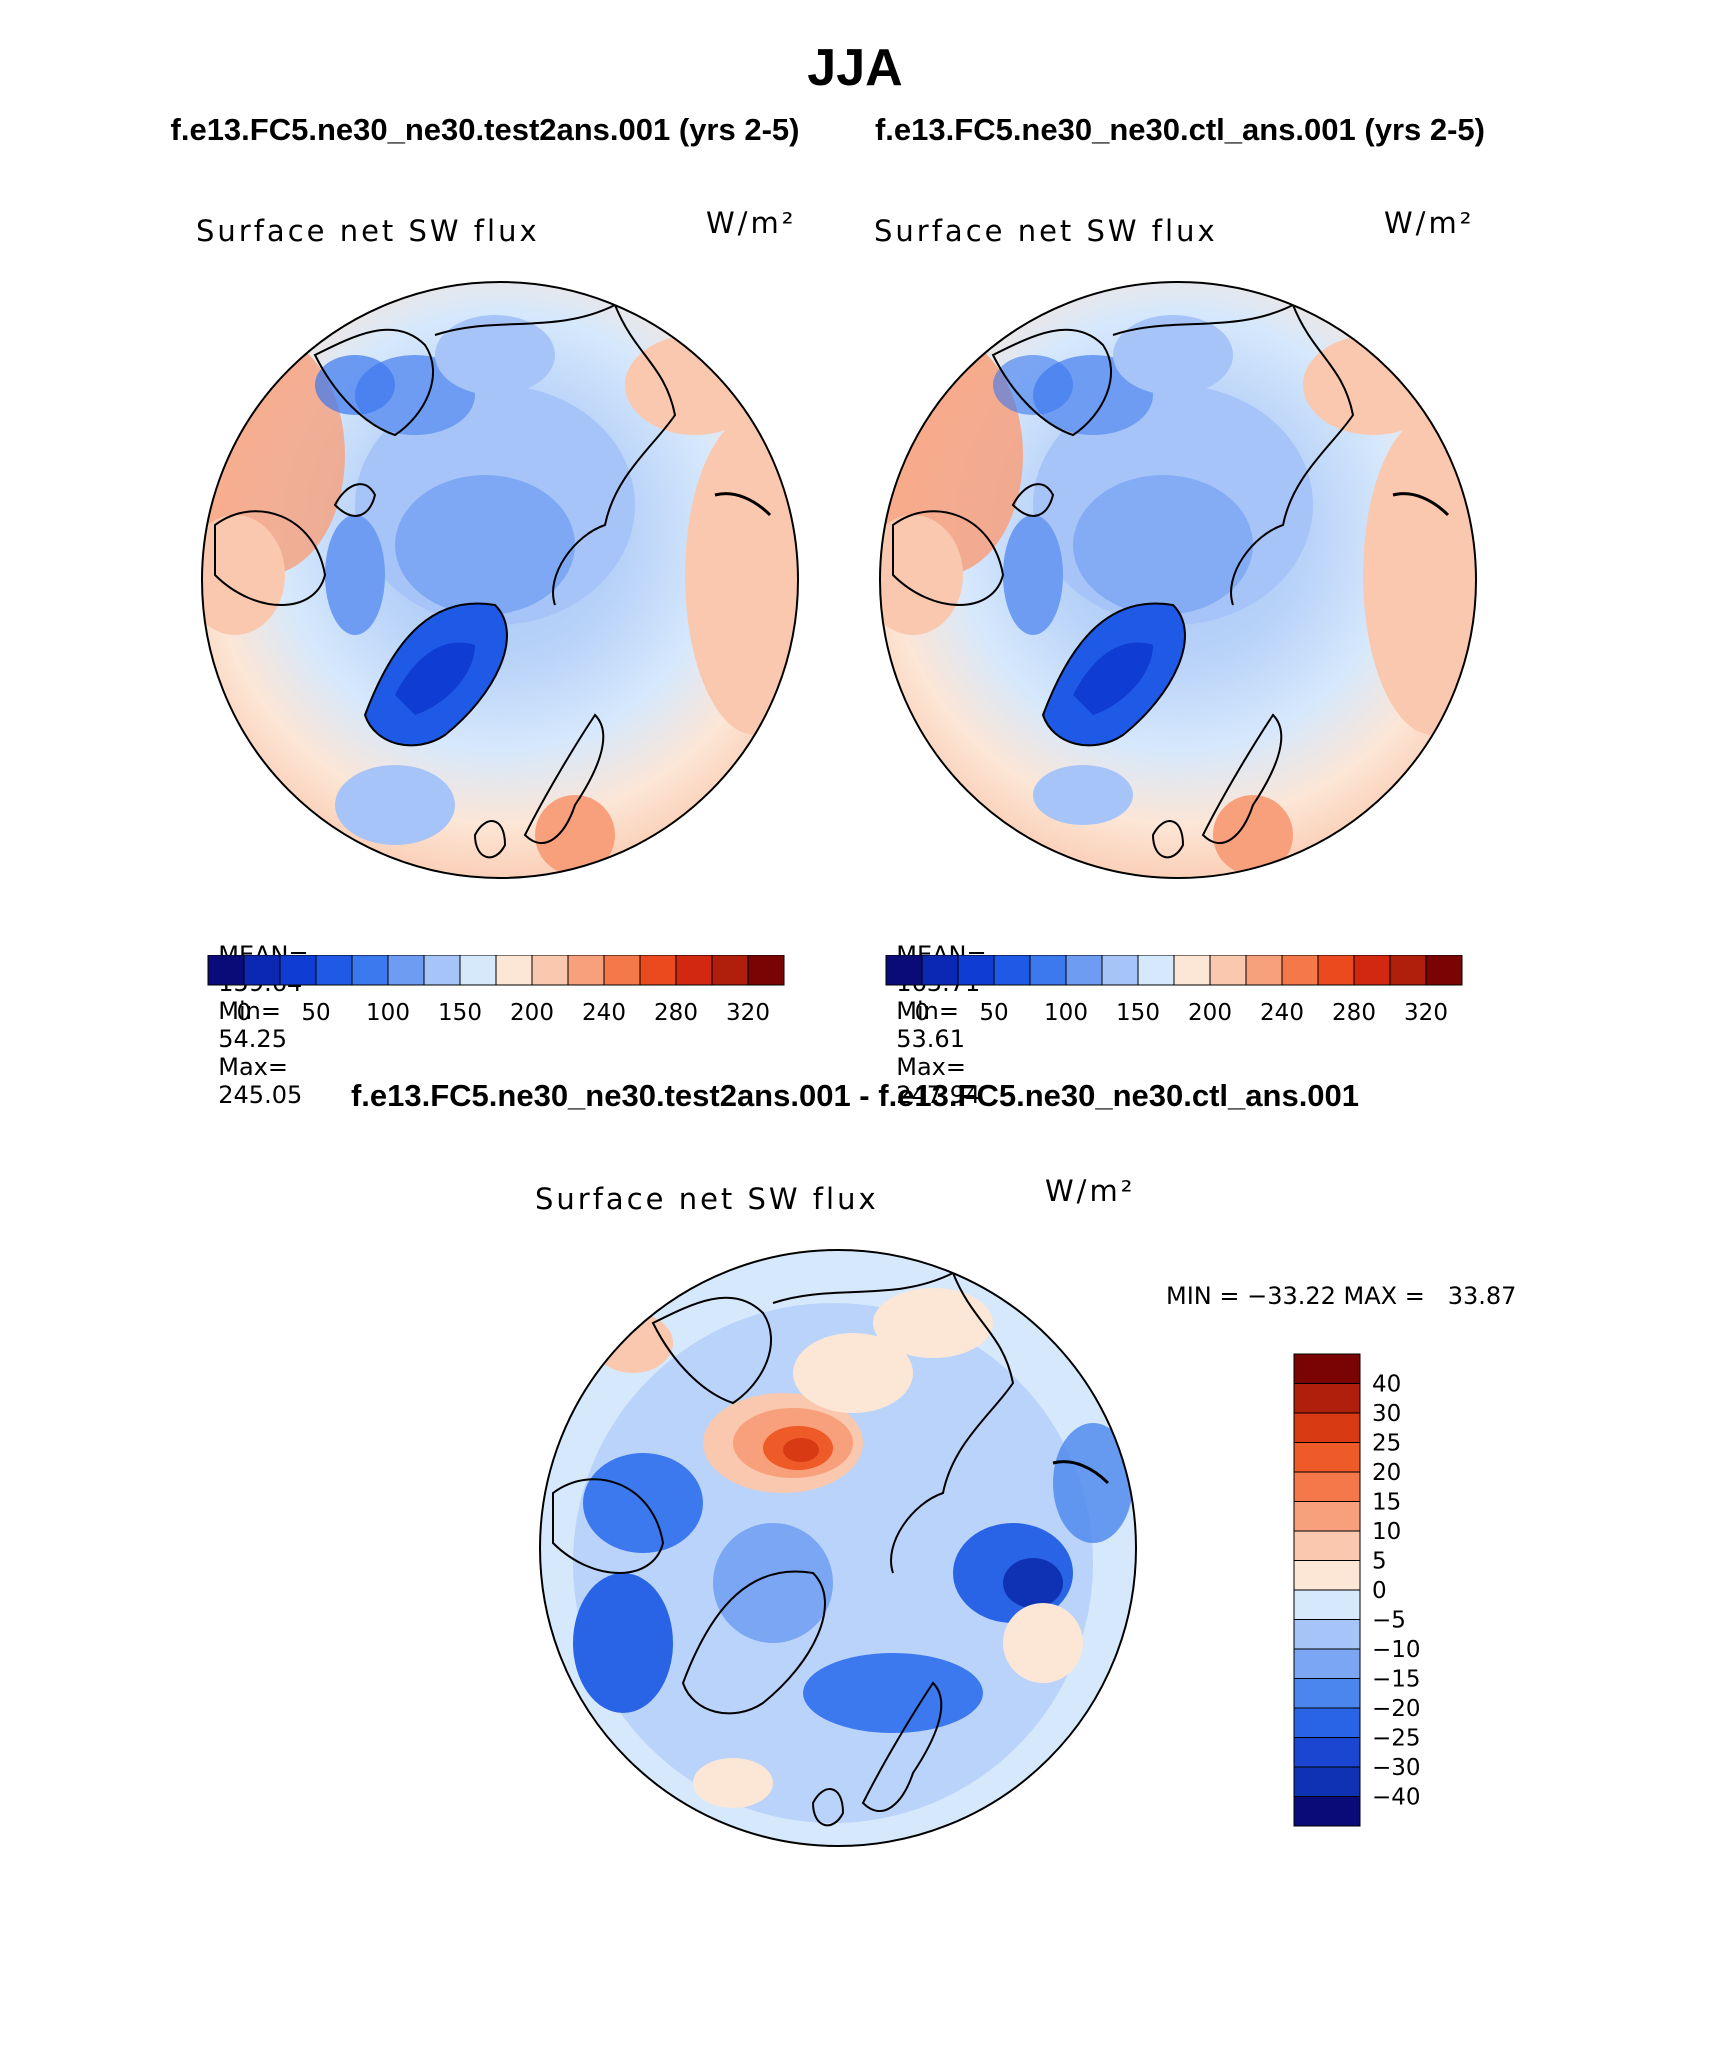  I want to click on diff-colorbar-tick-label: 5, so click(1379, 1562).